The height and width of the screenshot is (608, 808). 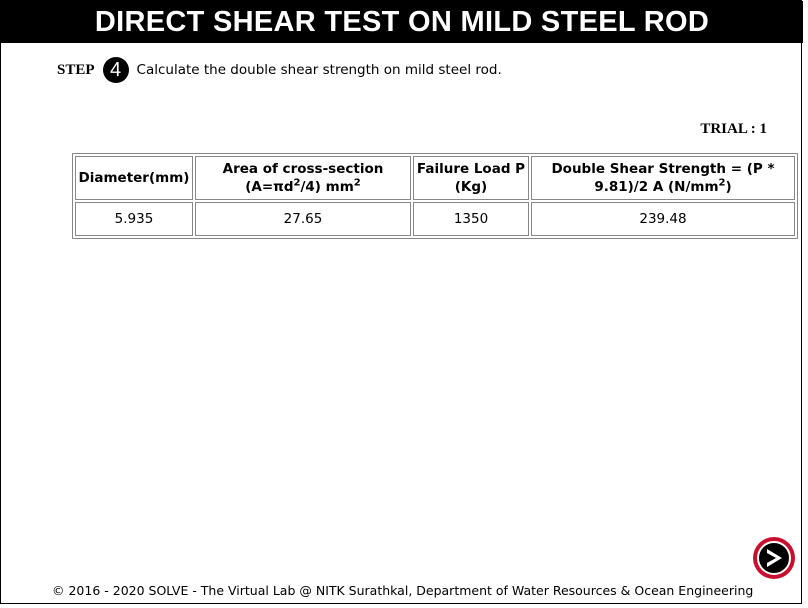 I want to click on header-load-line1: Failure Load P, so click(x=471, y=169).